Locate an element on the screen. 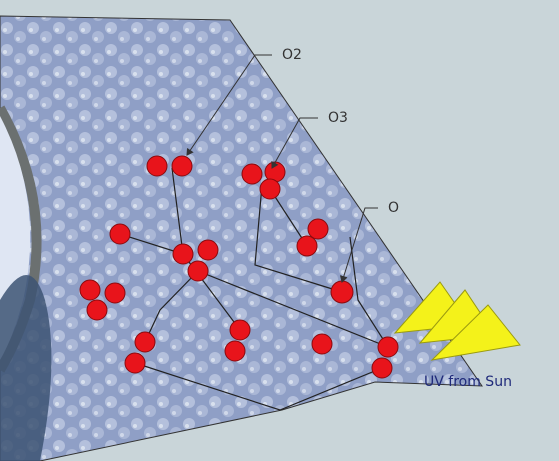 The width and height of the screenshot is (559, 461). label-o: O is located at coordinates (393, 208).